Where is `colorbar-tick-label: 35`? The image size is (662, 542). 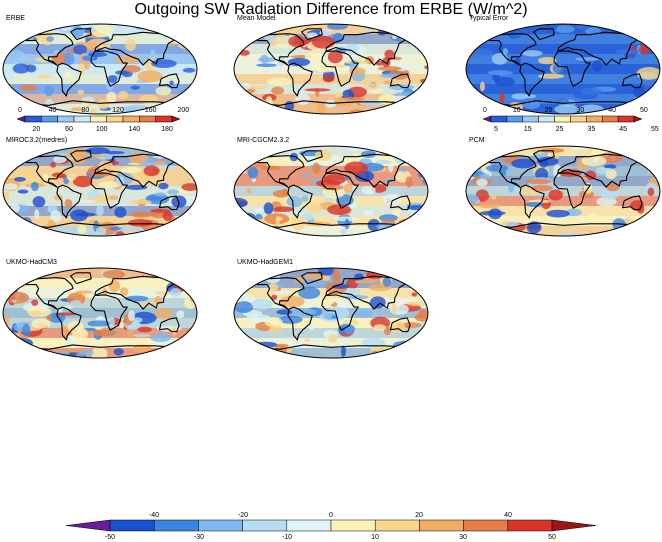
colorbar-tick-label: 35 is located at coordinates (591, 129).